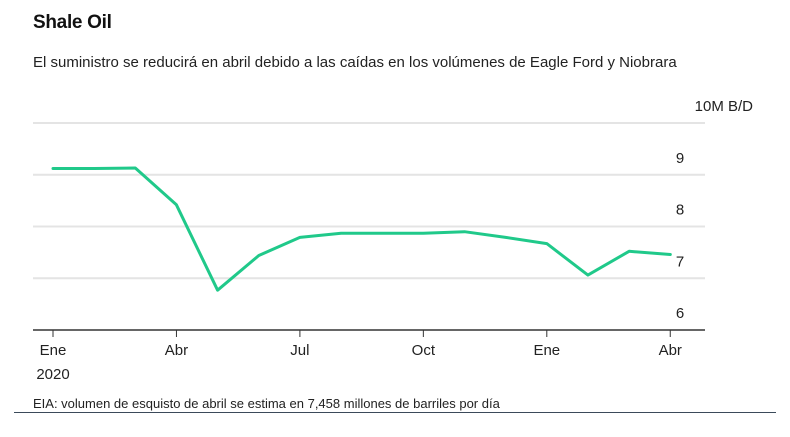 This screenshot has height=437, width=790. What do you see at coordinates (52, 374) in the screenshot?
I see `x-tick-sublabel: 2020` at bounding box center [52, 374].